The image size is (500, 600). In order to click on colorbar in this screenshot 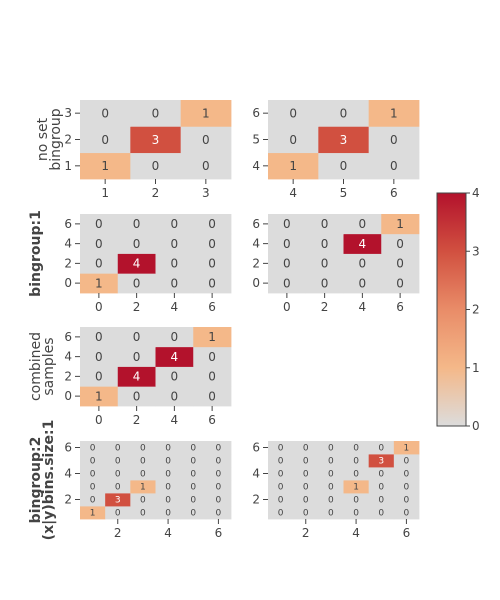, I will do `click(451, 309)`.